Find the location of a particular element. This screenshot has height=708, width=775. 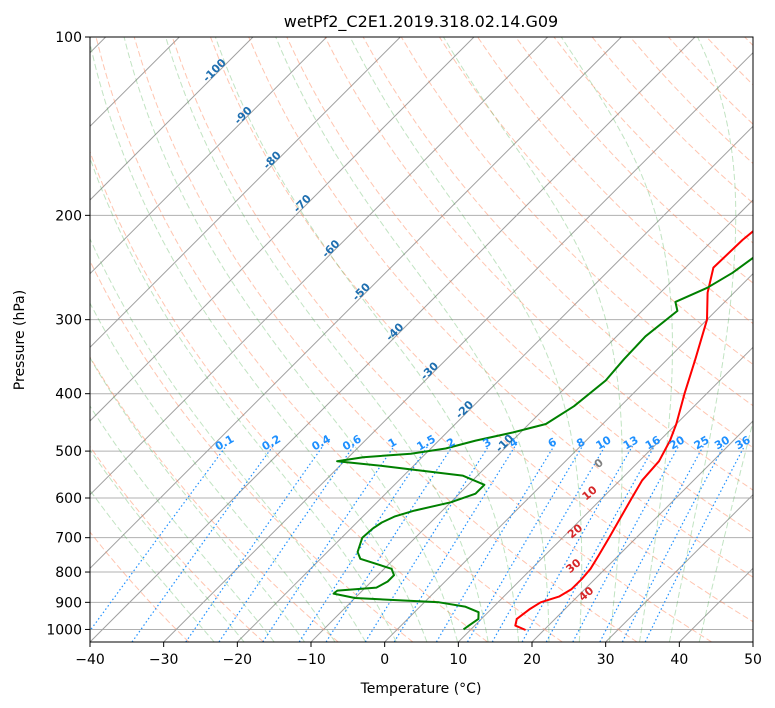

x-tick-label: 0 is located at coordinates (384, 660).